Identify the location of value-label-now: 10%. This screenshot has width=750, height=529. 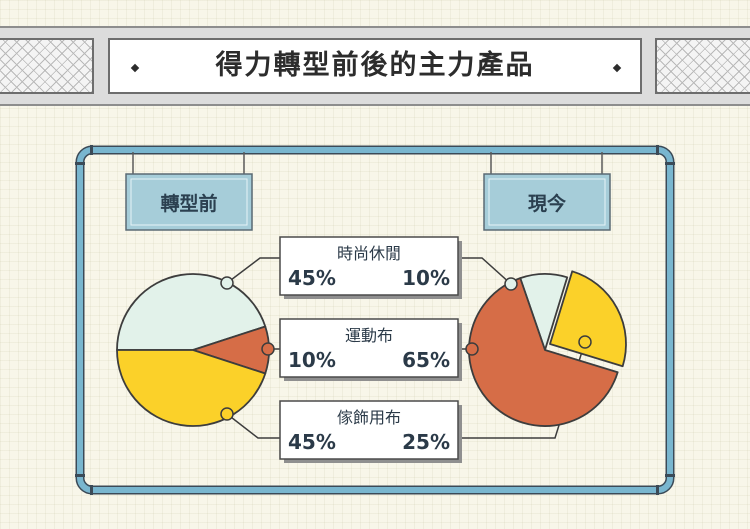
(426, 278).